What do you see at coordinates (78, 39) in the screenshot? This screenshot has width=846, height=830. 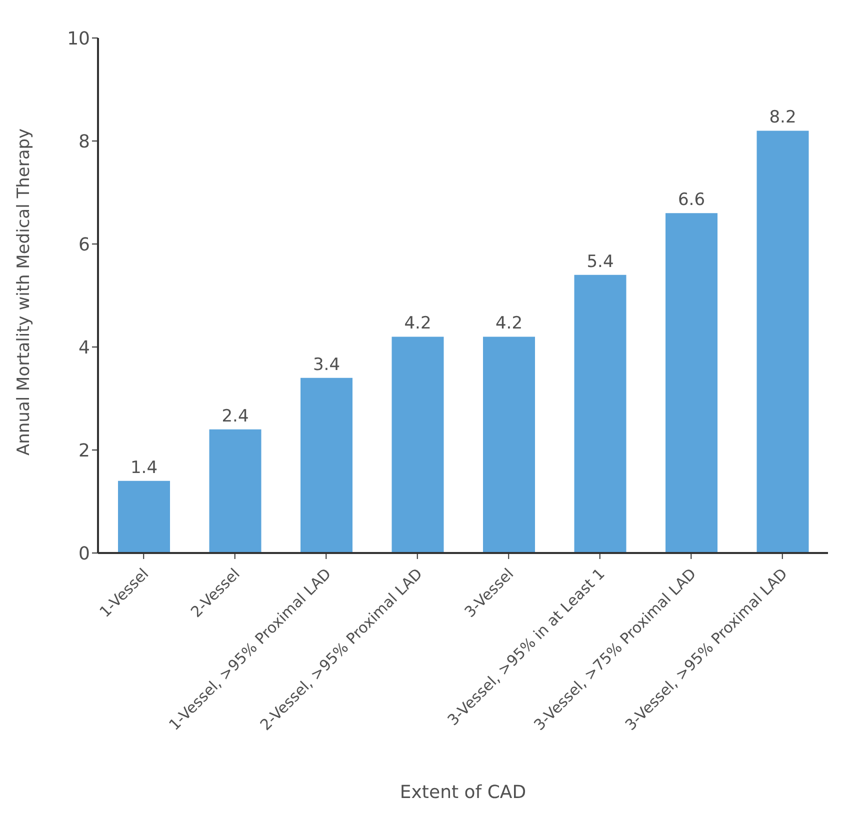 I see `y-tick-label: 10` at bounding box center [78, 39].